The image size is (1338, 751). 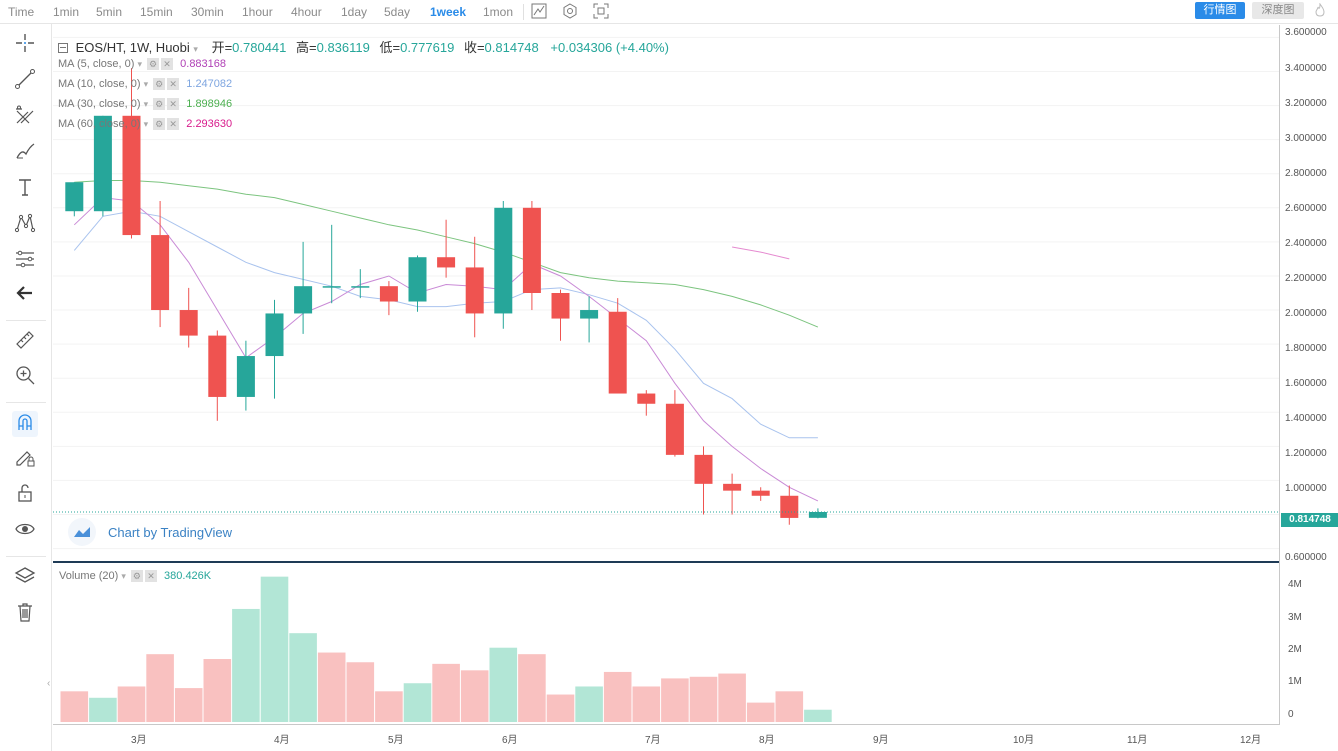 What do you see at coordinates (1306, 173) in the screenshot?
I see `price-tick: 2.800000` at bounding box center [1306, 173].